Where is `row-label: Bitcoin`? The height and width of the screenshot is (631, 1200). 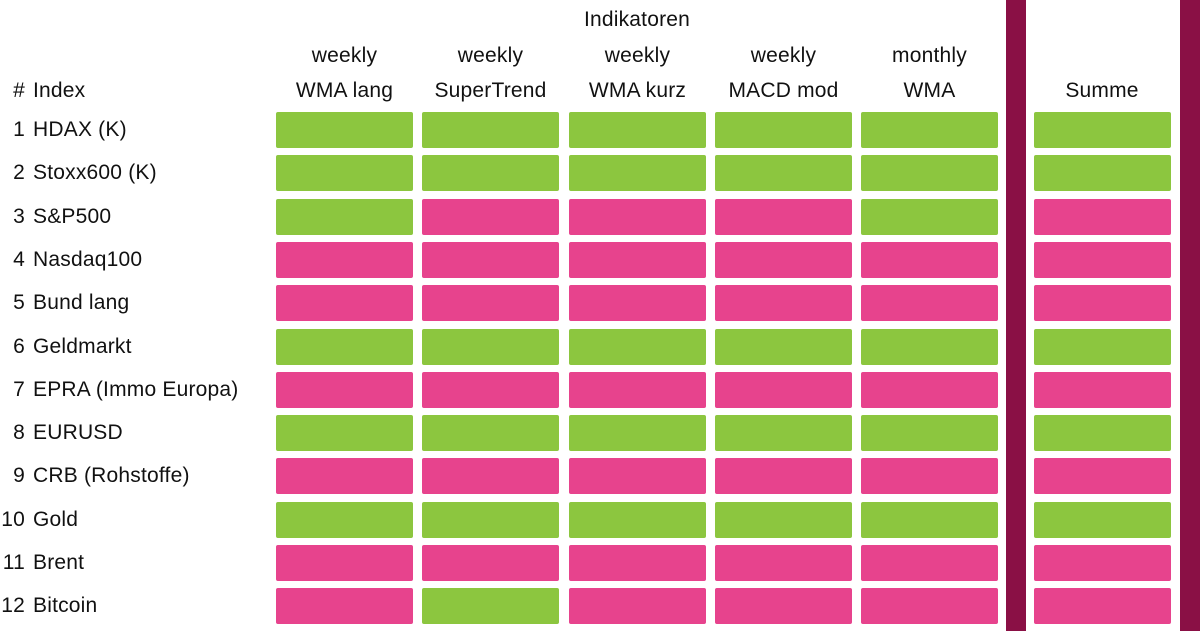 row-label: Bitcoin is located at coordinates (65, 606).